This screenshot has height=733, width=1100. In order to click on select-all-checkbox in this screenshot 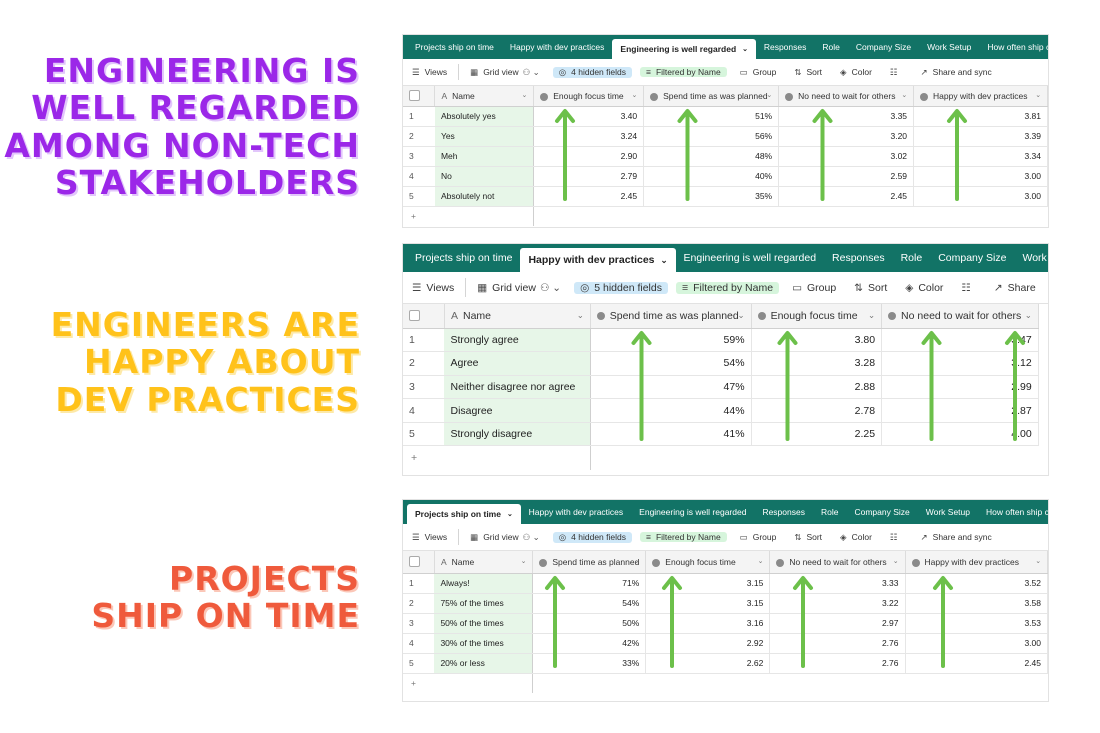, I will do `click(414, 316)`.